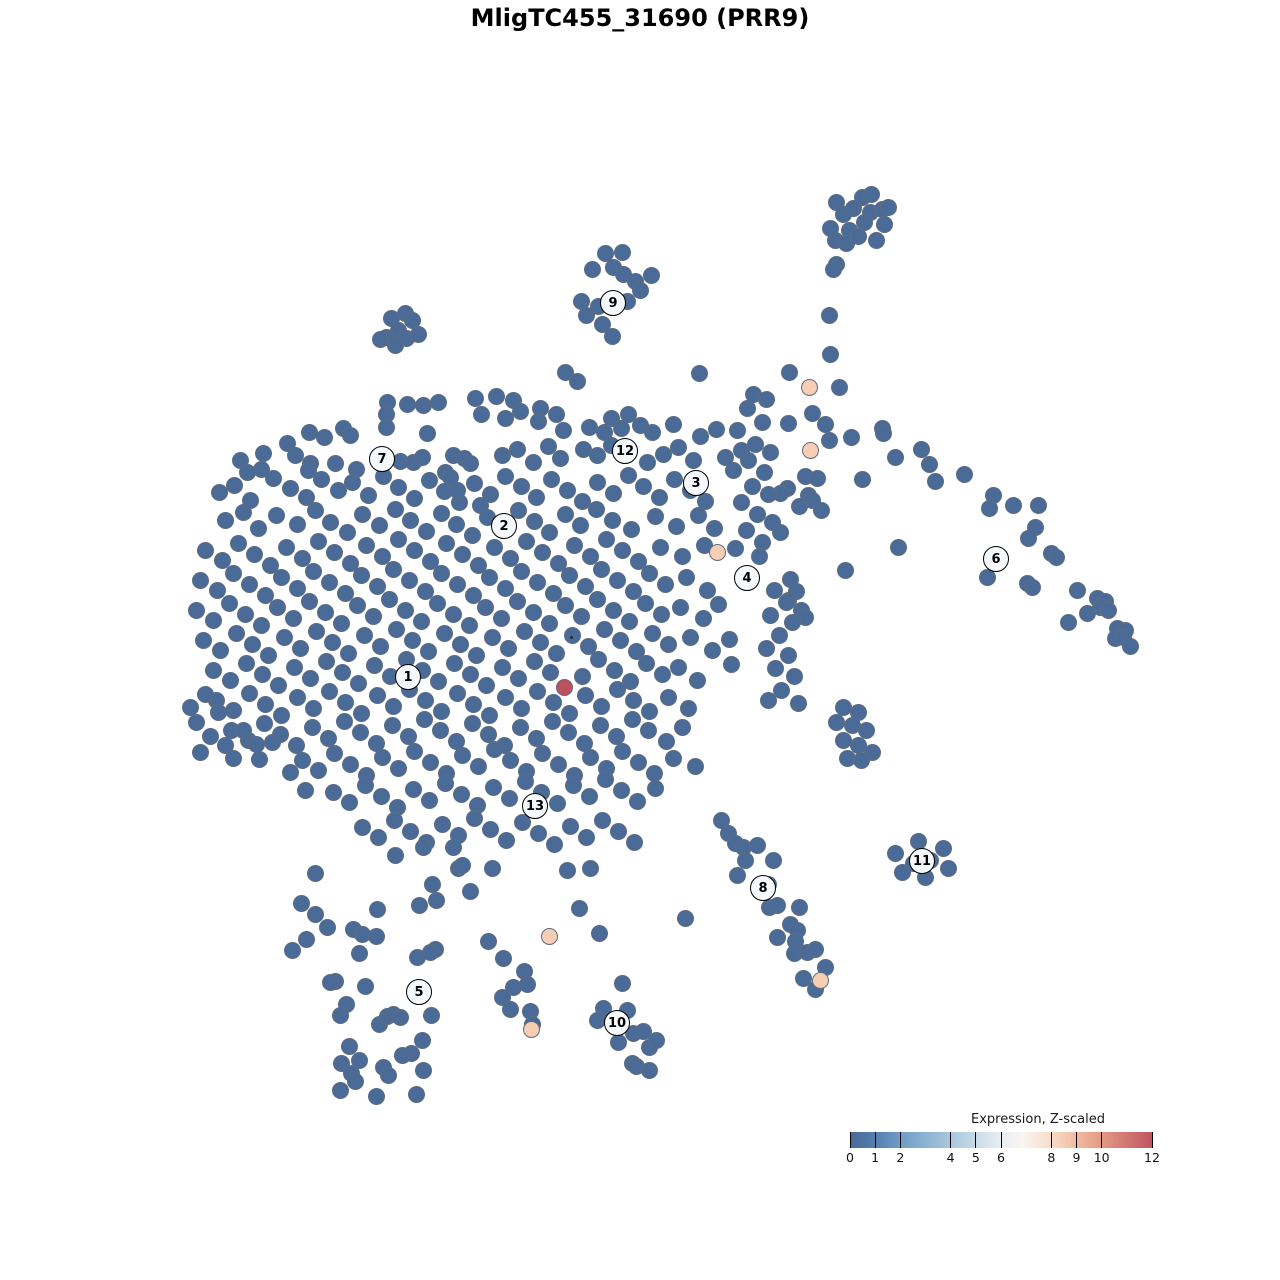 The image size is (1280, 1280). I want to click on legend-tick-label: 12, so click(1152, 1157).